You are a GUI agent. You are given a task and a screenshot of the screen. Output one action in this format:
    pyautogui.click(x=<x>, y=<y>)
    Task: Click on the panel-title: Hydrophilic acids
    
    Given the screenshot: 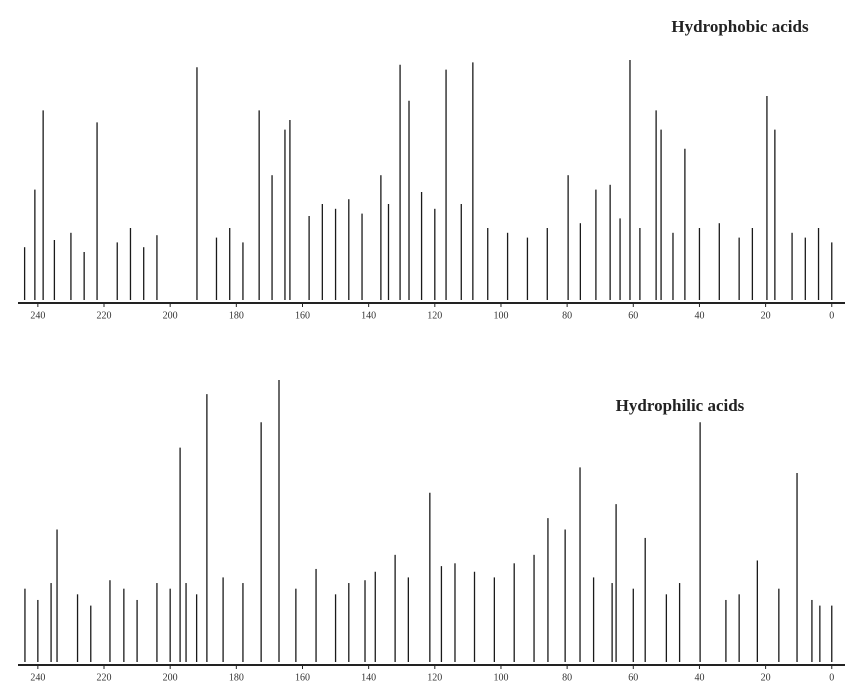 What is the action you would take?
    pyautogui.click(x=680, y=405)
    